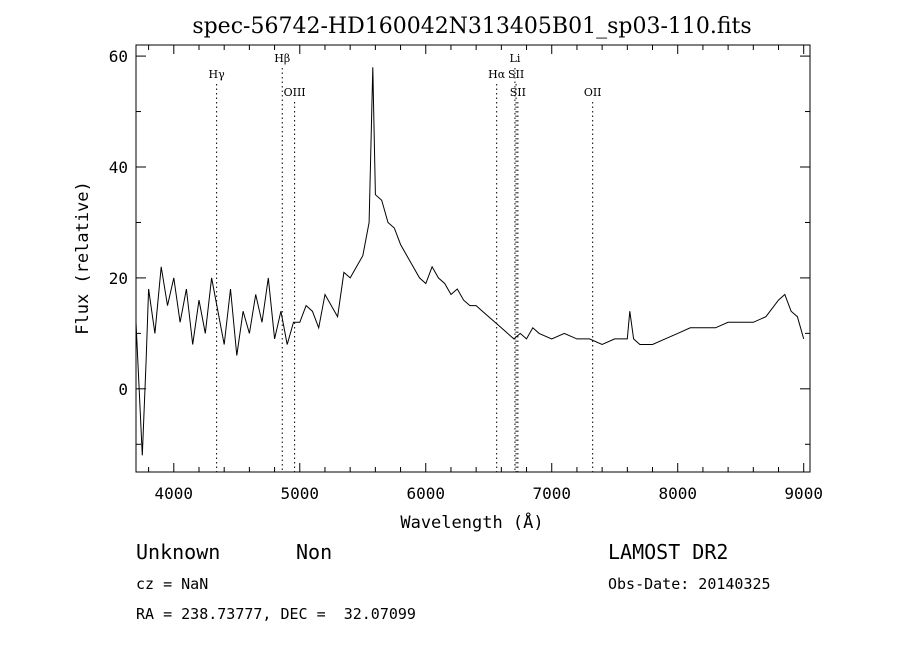 This screenshot has width=900, height=650. What do you see at coordinates (551, 493) in the screenshot?
I see `x-tick-label: 7000` at bounding box center [551, 493].